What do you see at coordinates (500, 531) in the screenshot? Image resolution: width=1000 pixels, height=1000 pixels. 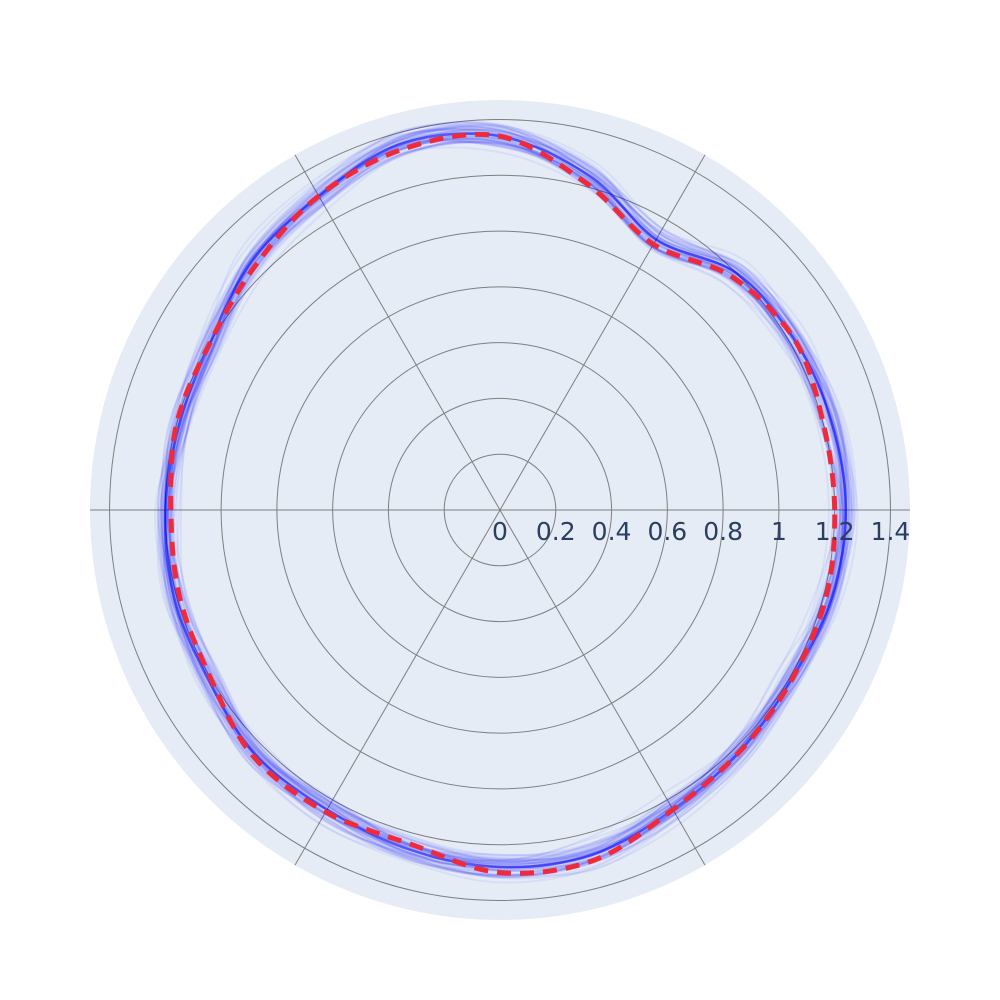 I see `radial-tick-label: 0` at bounding box center [500, 531].